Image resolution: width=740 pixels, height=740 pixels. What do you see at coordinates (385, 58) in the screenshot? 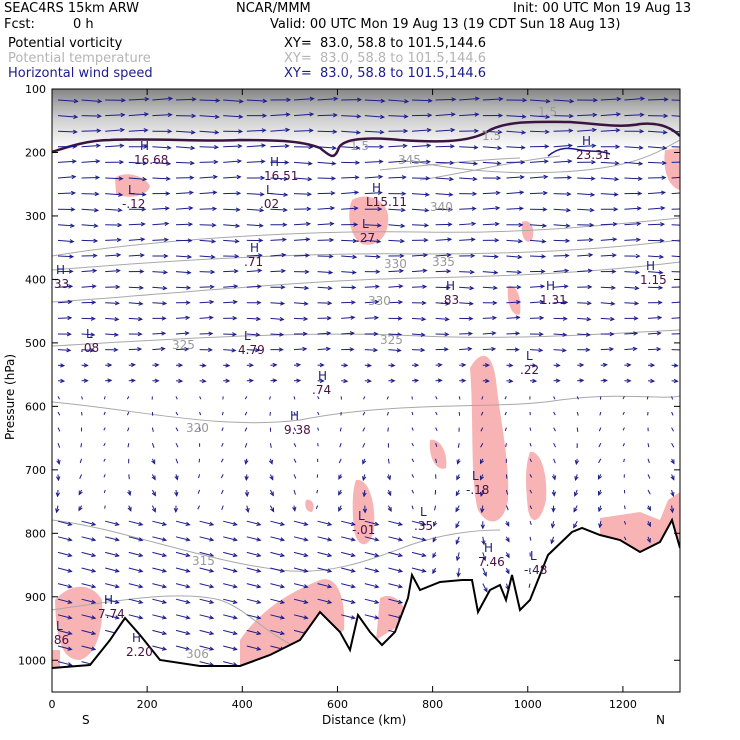
I see `legend-theta-xy: XY= 83.0, 58.8 to 101.5,144.6` at bounding box center [385, 58].